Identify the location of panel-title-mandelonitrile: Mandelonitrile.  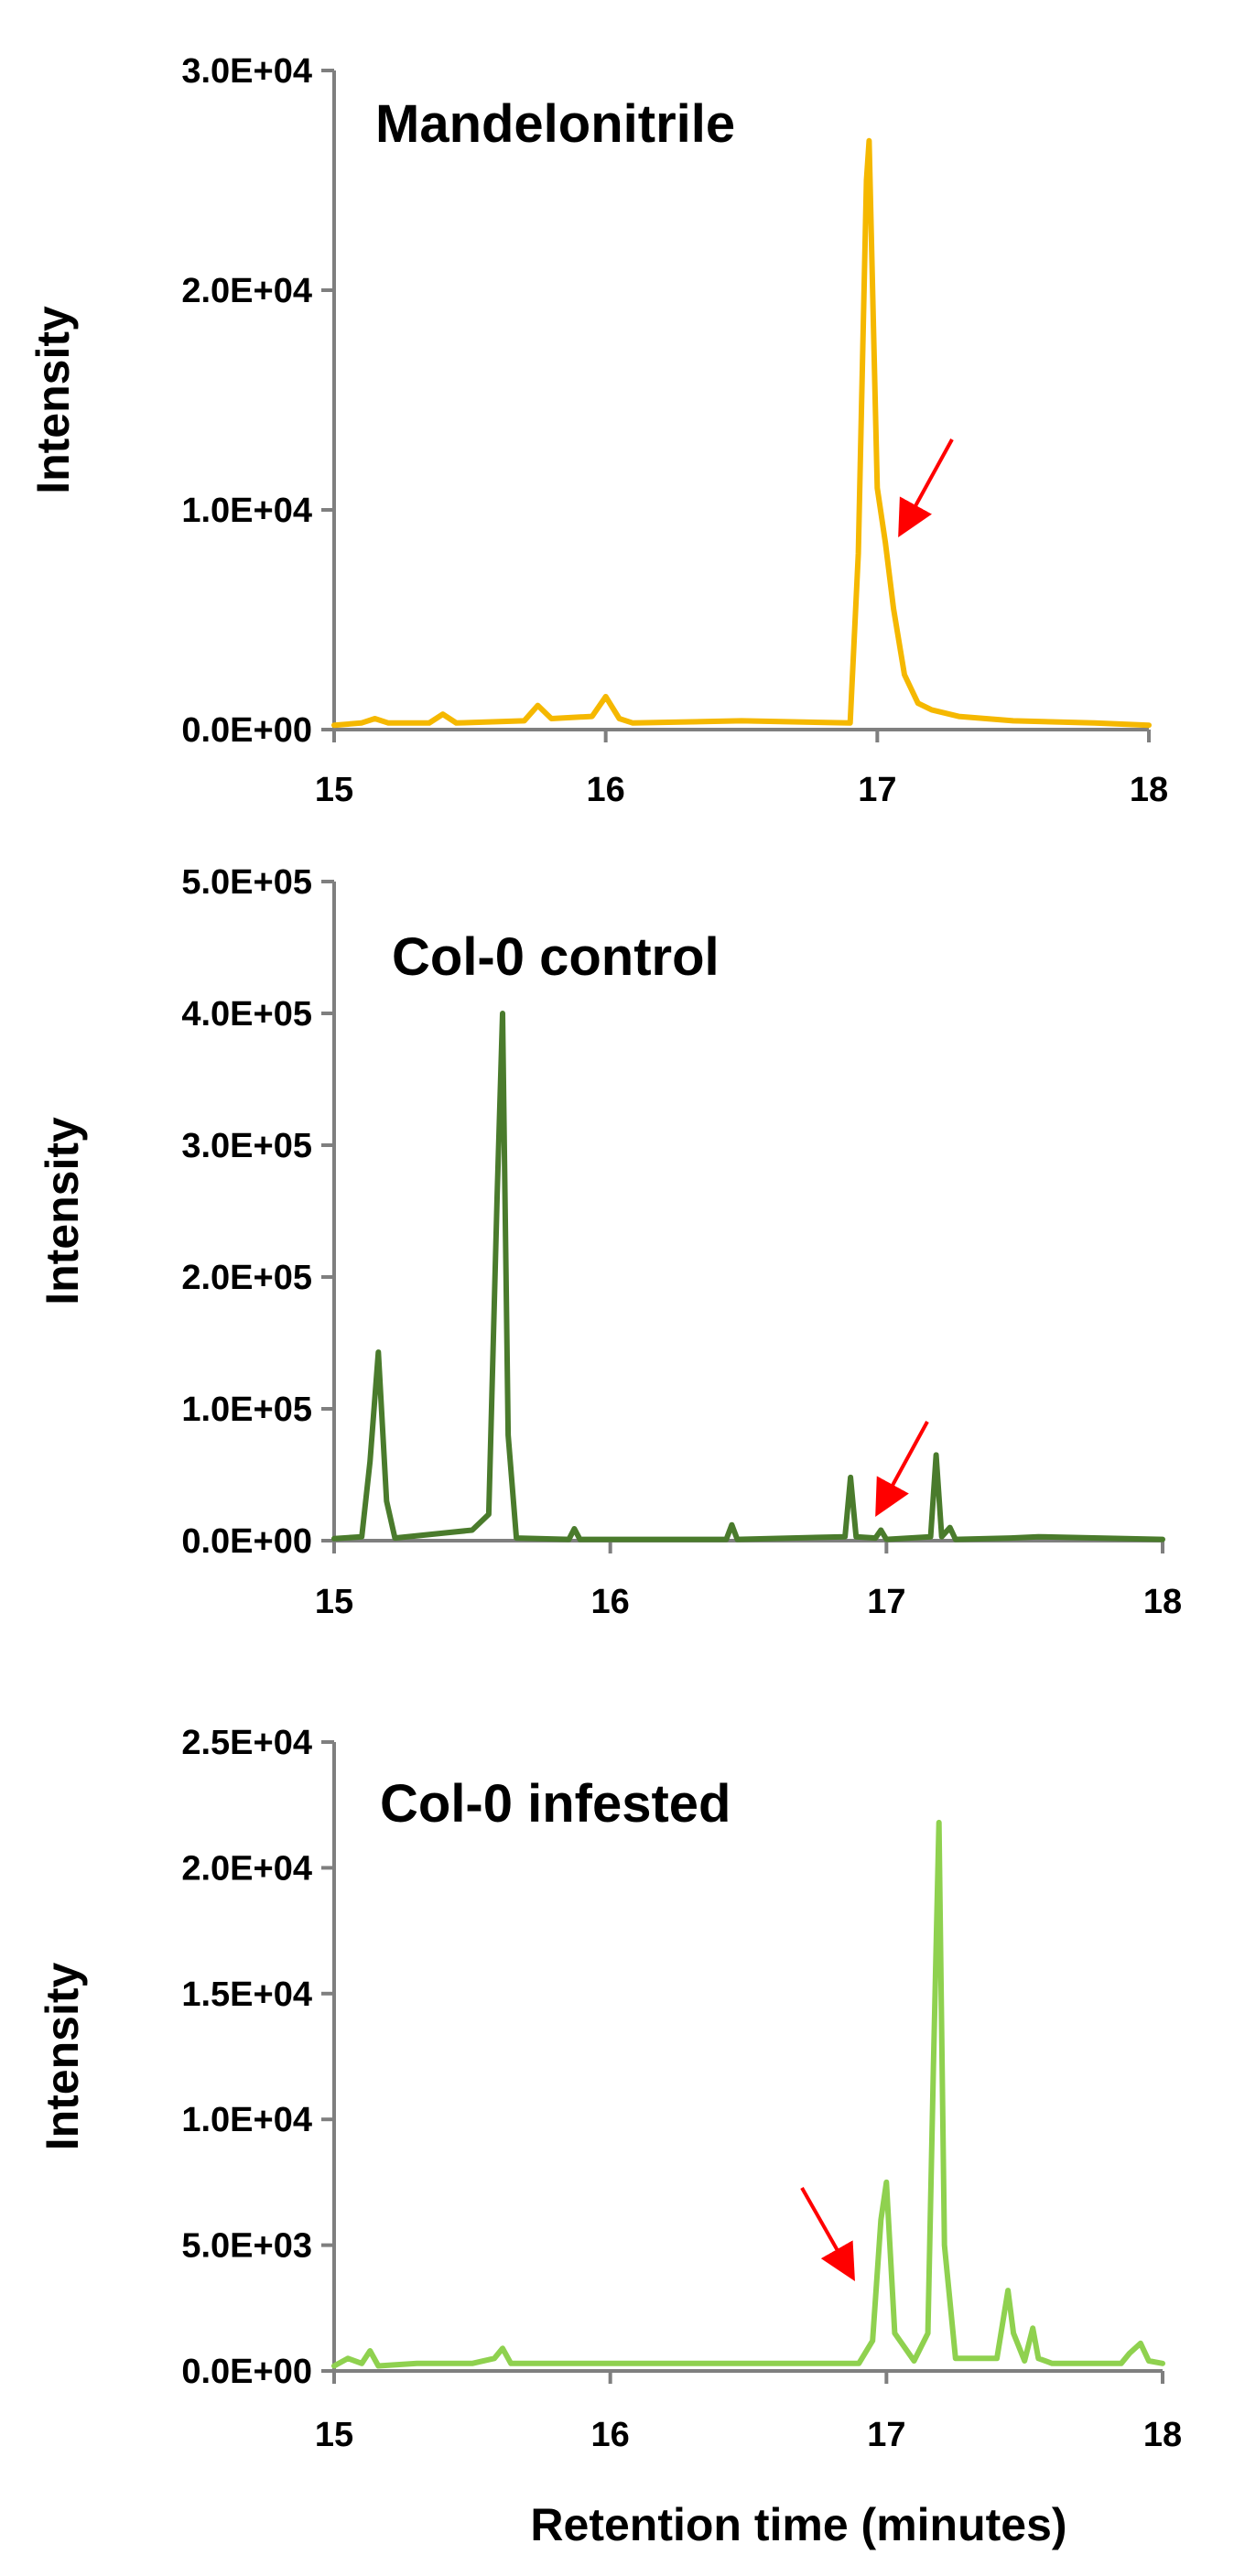
(555, 124).